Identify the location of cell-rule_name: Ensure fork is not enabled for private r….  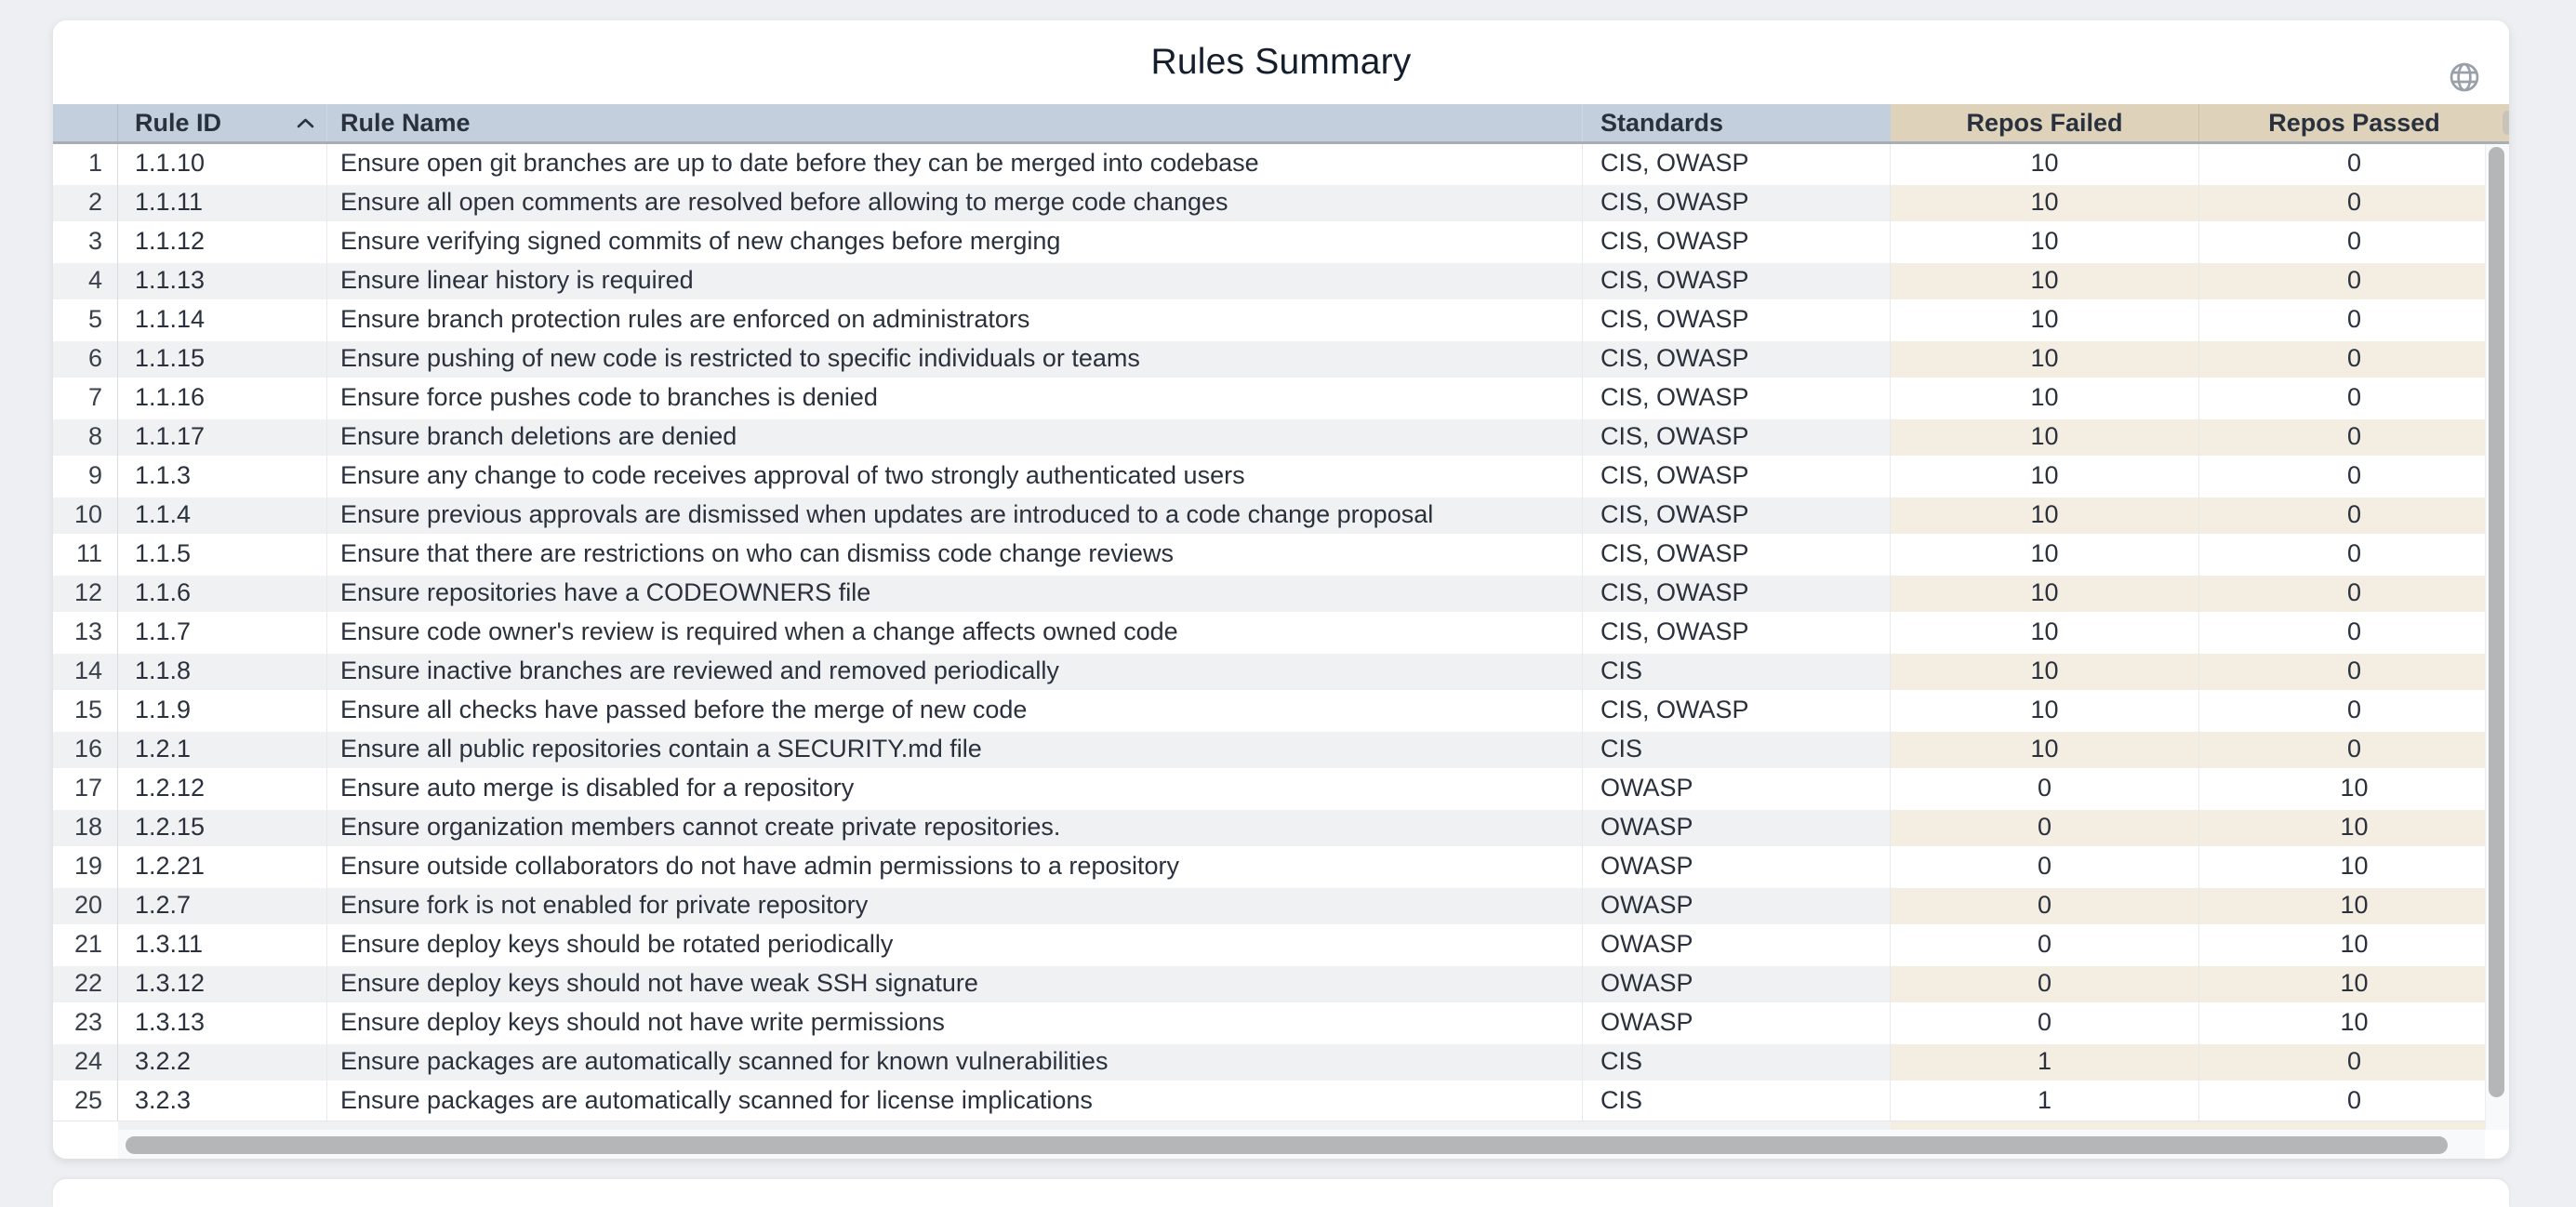
(955, 906).